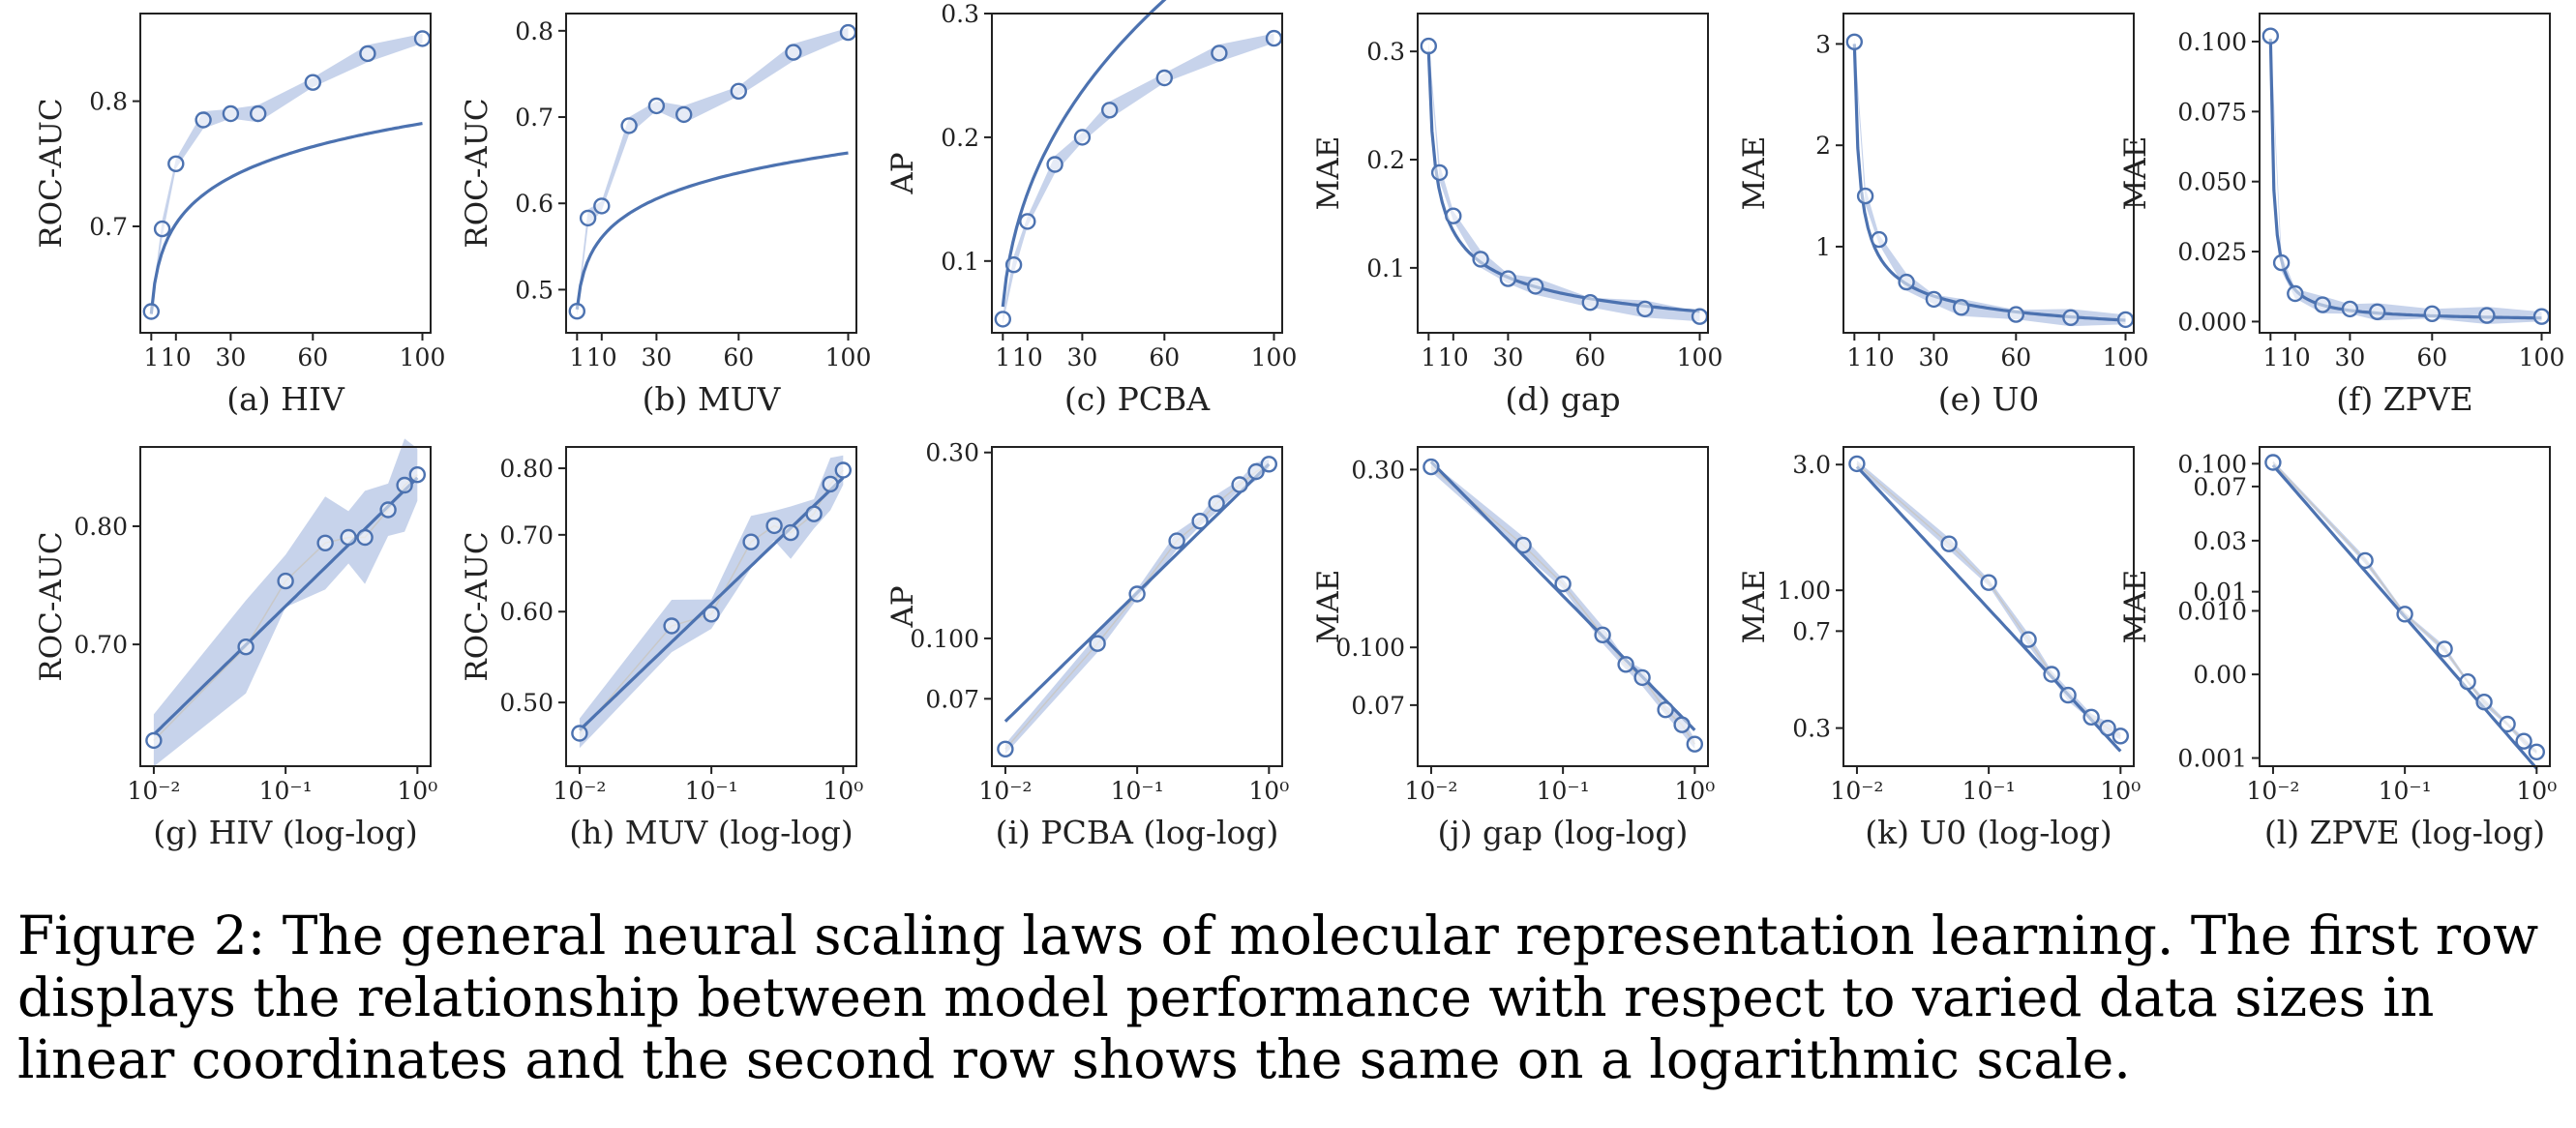 The height and width of the screenshot is (1128, 2576). I want to click on subplot-caption: (h) MUV (log-log), so click(711, 832).